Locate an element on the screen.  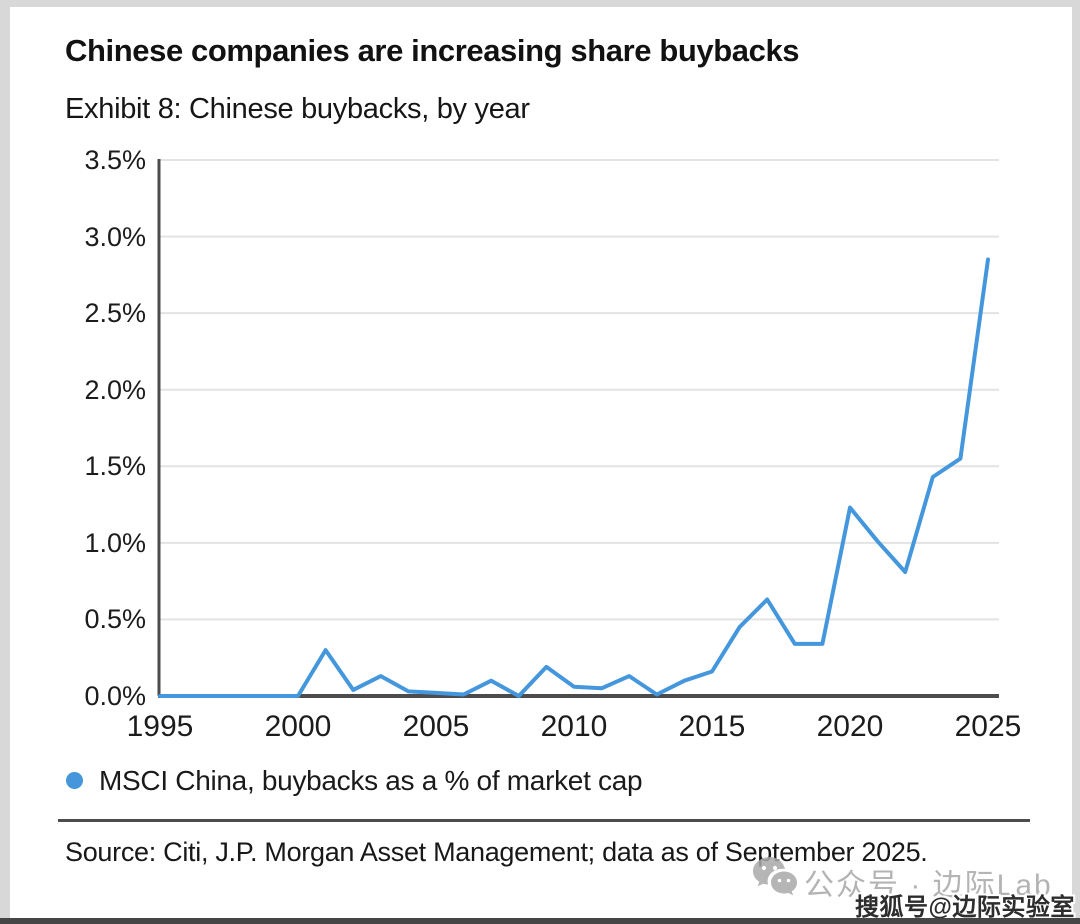
wechat-watermark: 公众号 · 边际Lab is located at coordinates (901, 880).